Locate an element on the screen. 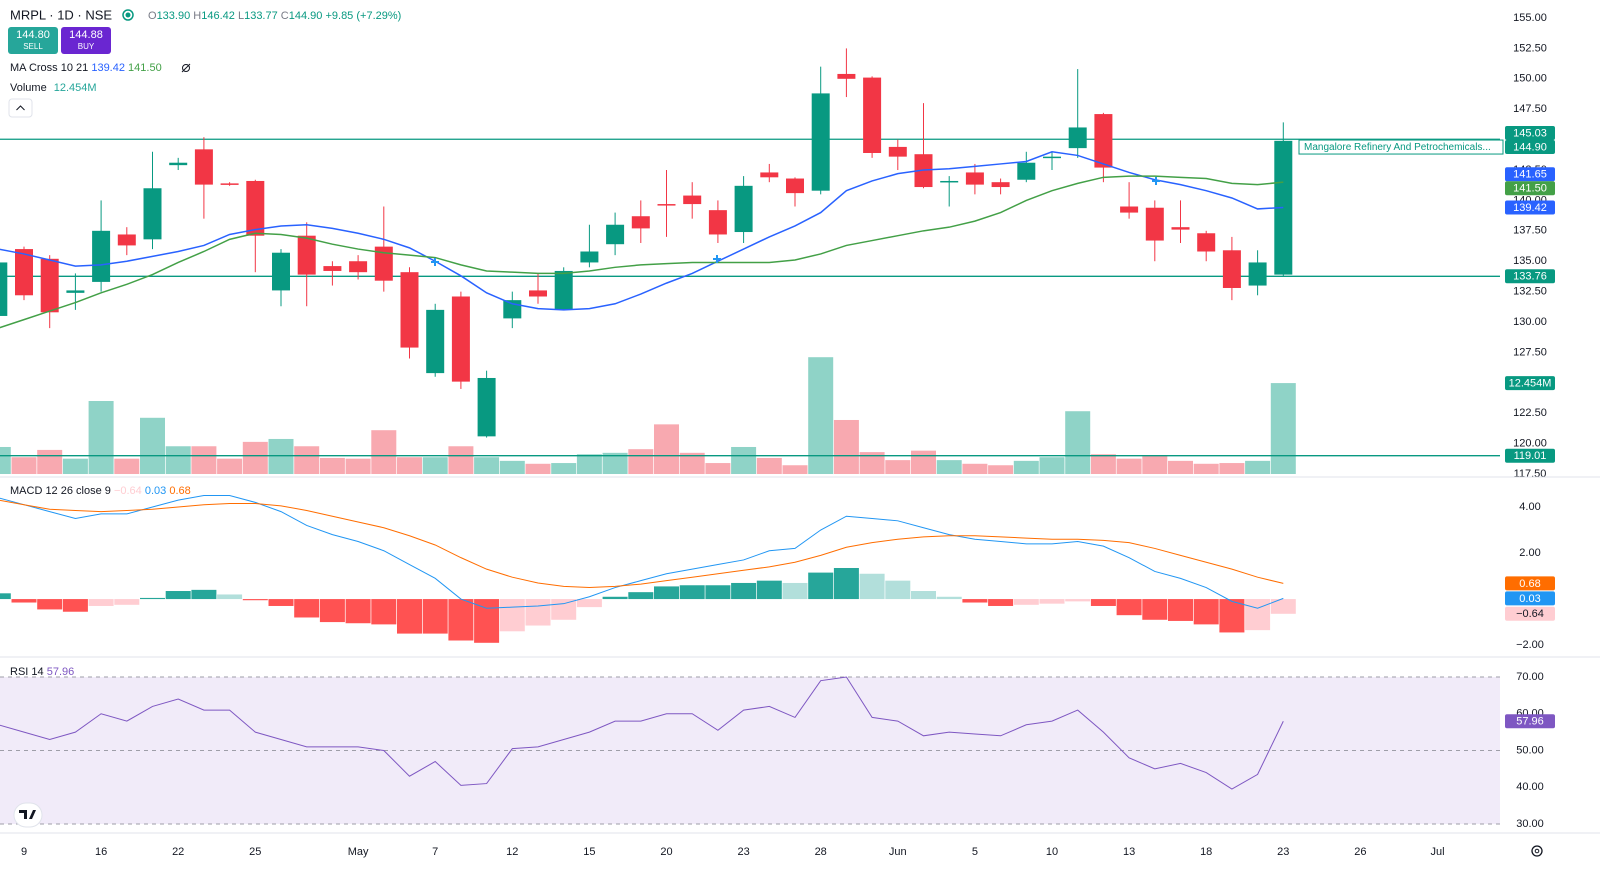 This screenshot has height=883, width=1600. sell-label: SELL is located at coordinates (33, 46).